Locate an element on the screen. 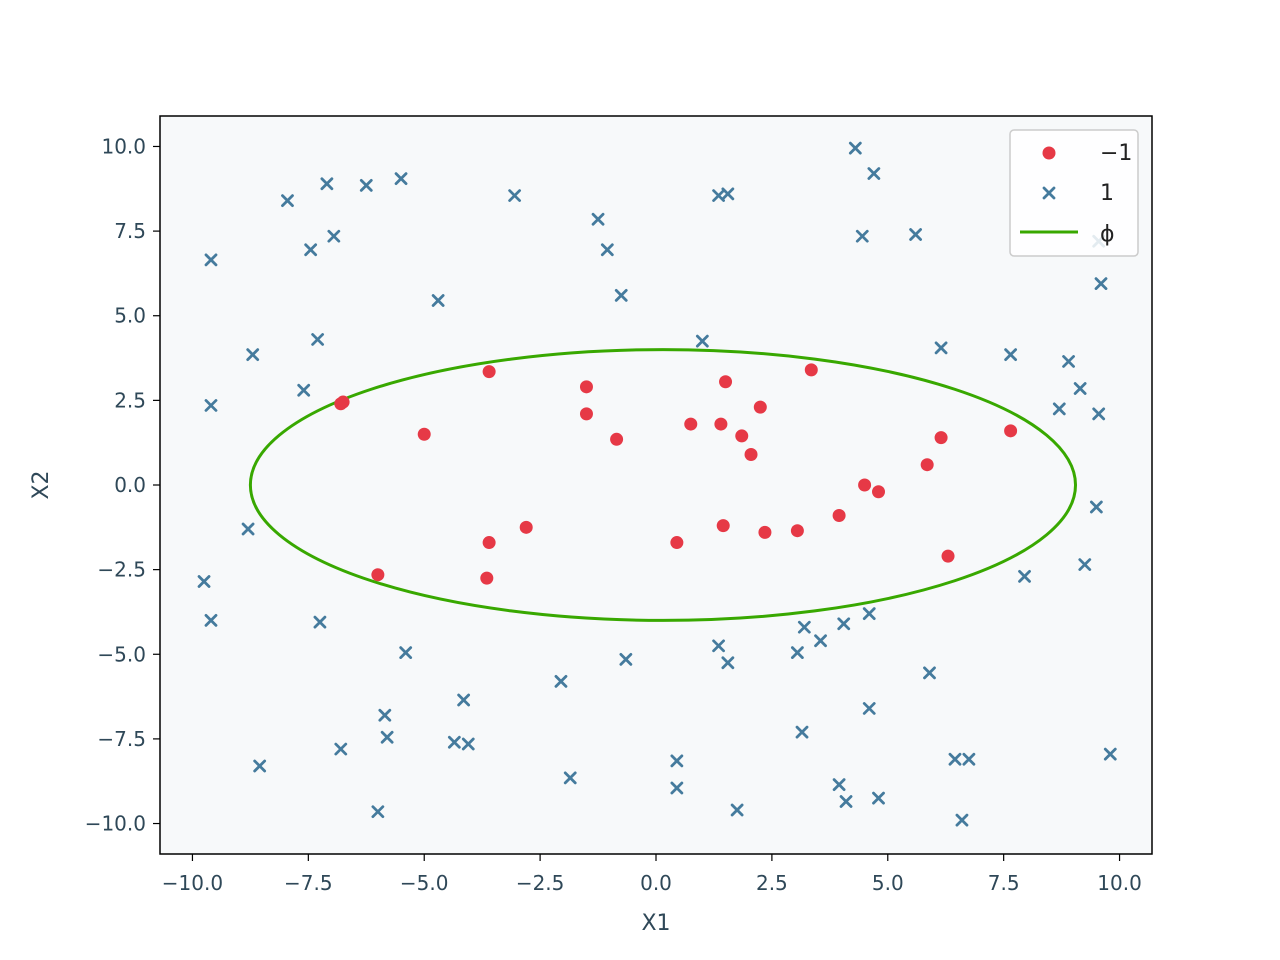 This screenshot has height=960, width=1280. y-tick-label: 2.5 is located at coordinates (130, 400).